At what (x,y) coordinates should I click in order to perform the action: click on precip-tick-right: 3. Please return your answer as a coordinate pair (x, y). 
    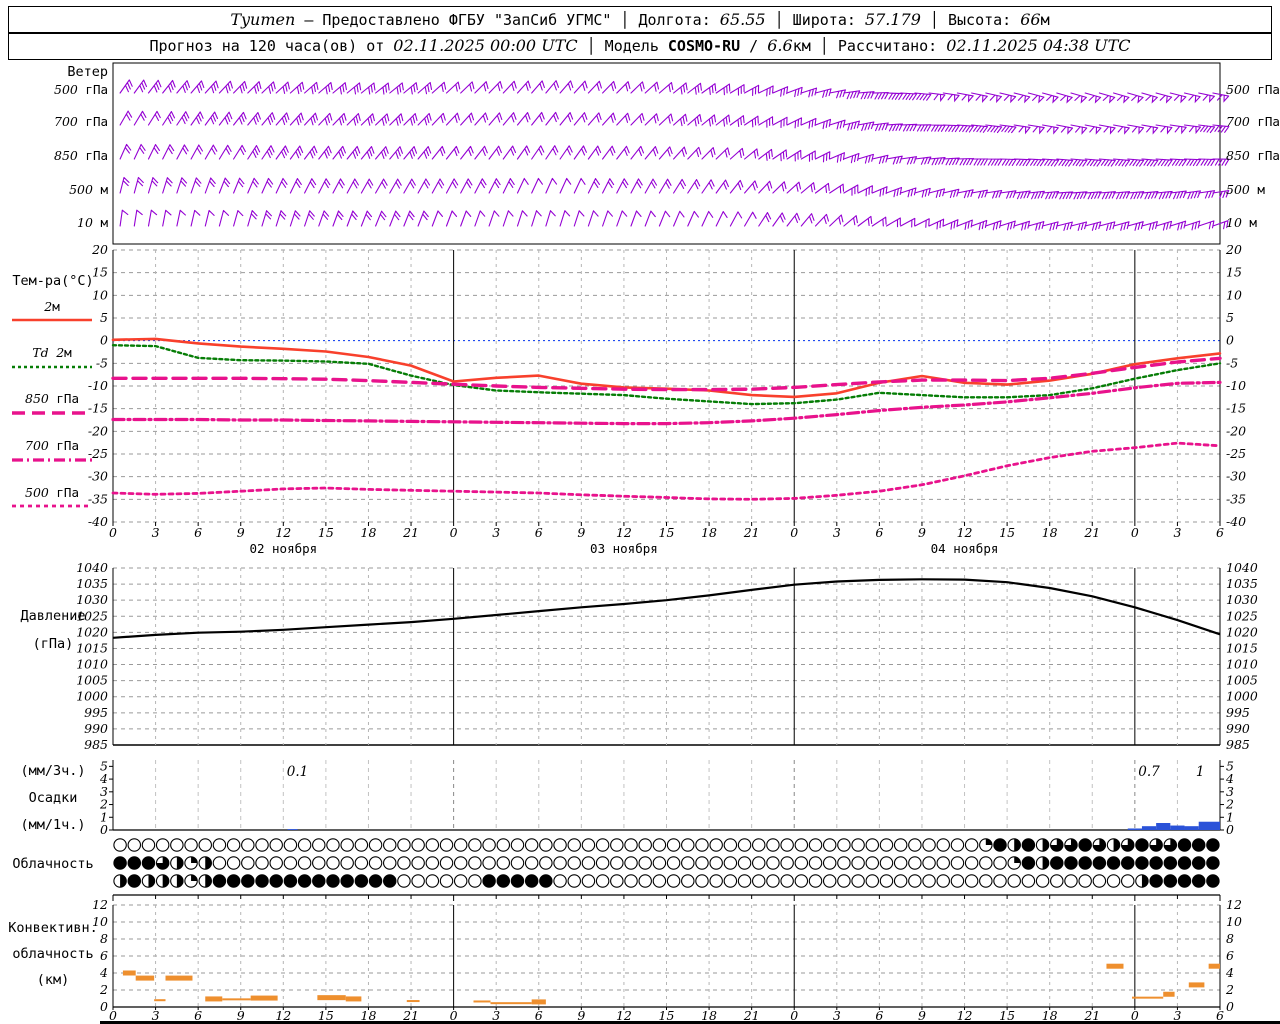
    Looking at the image, I should click on (1230, 791).